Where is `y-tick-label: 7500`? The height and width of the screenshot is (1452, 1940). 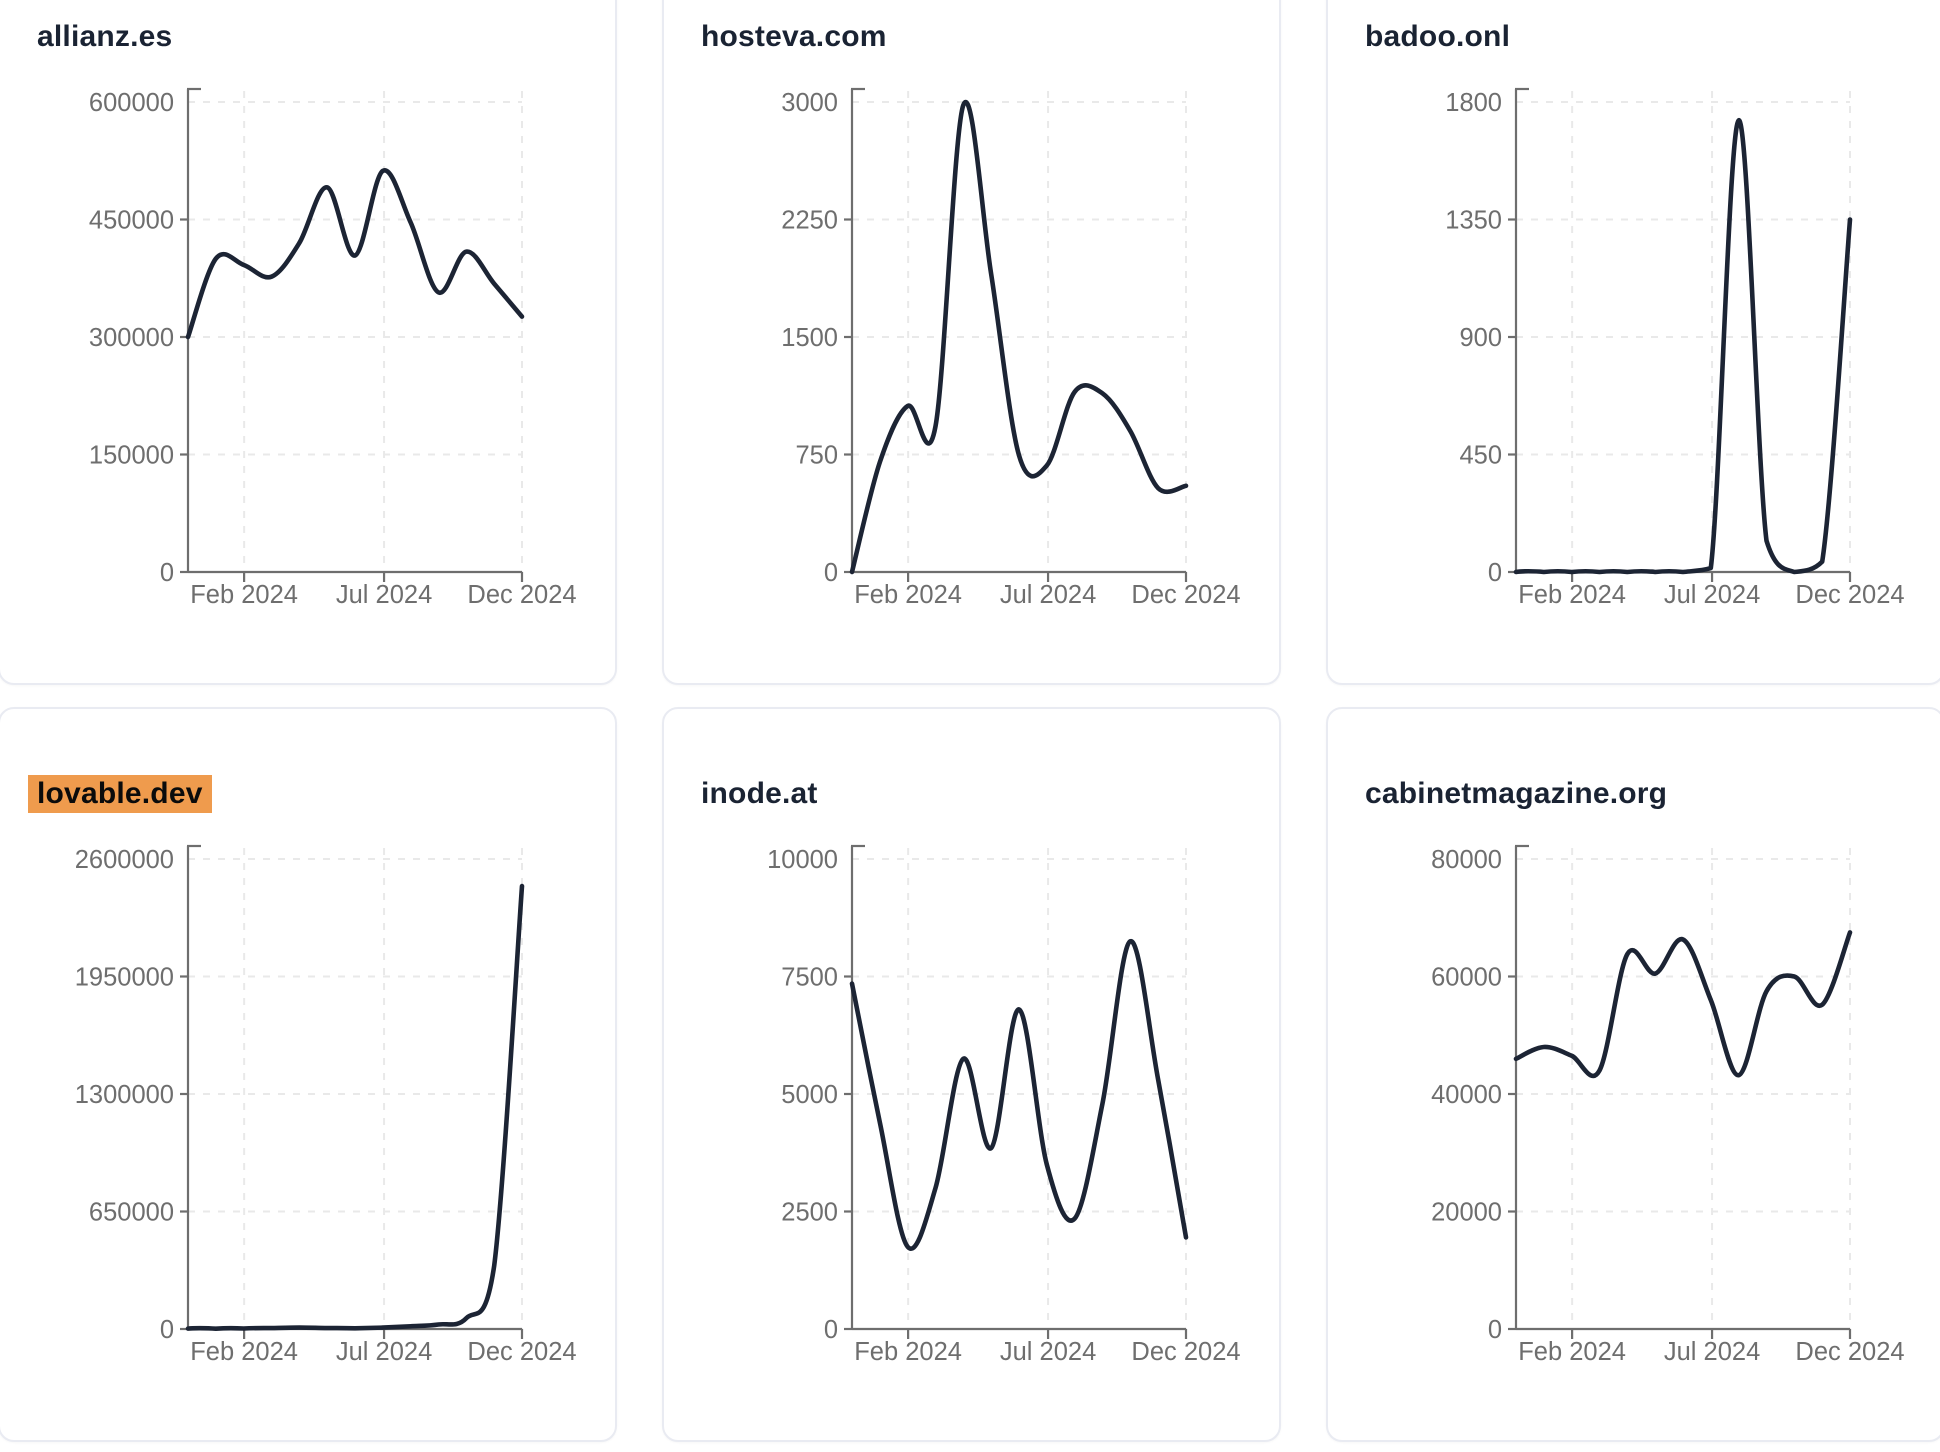 y-tick-label: 7500 is located at coordinates (809, 978).